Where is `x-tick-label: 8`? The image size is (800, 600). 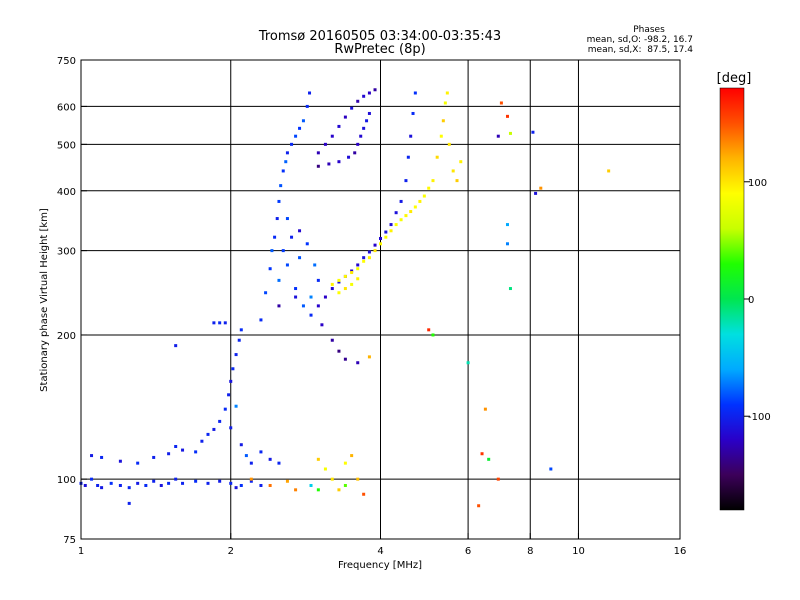 x-tick-label: 8 is located at coordinates (530, 551).